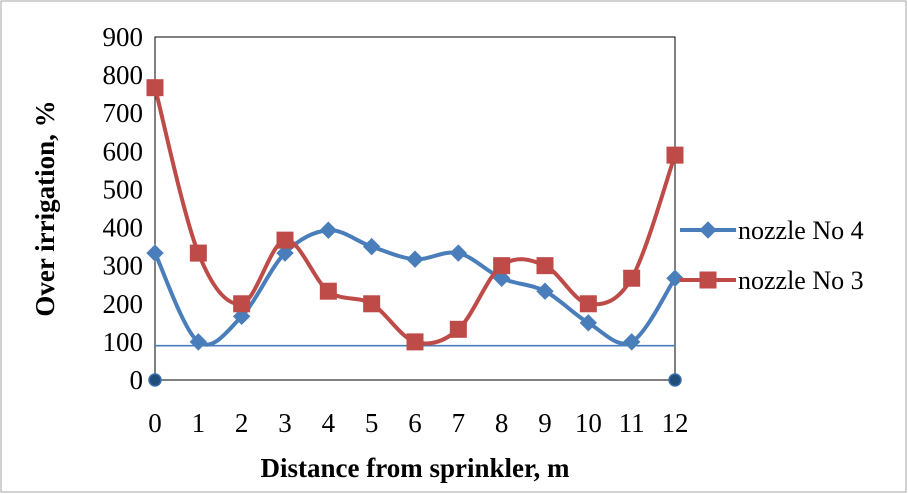  Describe the element at coordinates (588, 423) in the screenshot. I see `x-tick-label: 10` at that location.